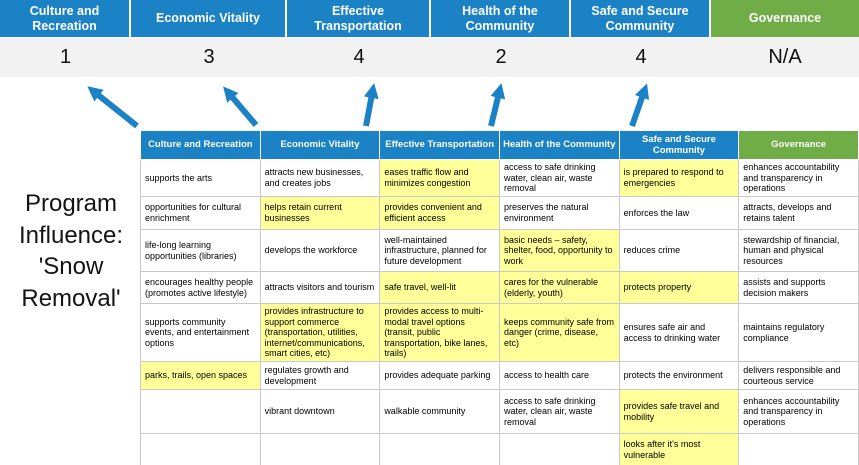 This screenshot has width=859, height=465. I want to click on matrix-cell: protects the environment, so click(679, 376).